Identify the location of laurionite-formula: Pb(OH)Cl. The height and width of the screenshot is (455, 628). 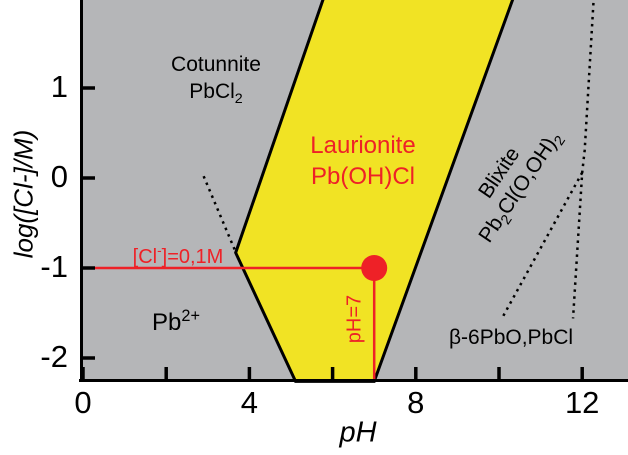
(363, 176).